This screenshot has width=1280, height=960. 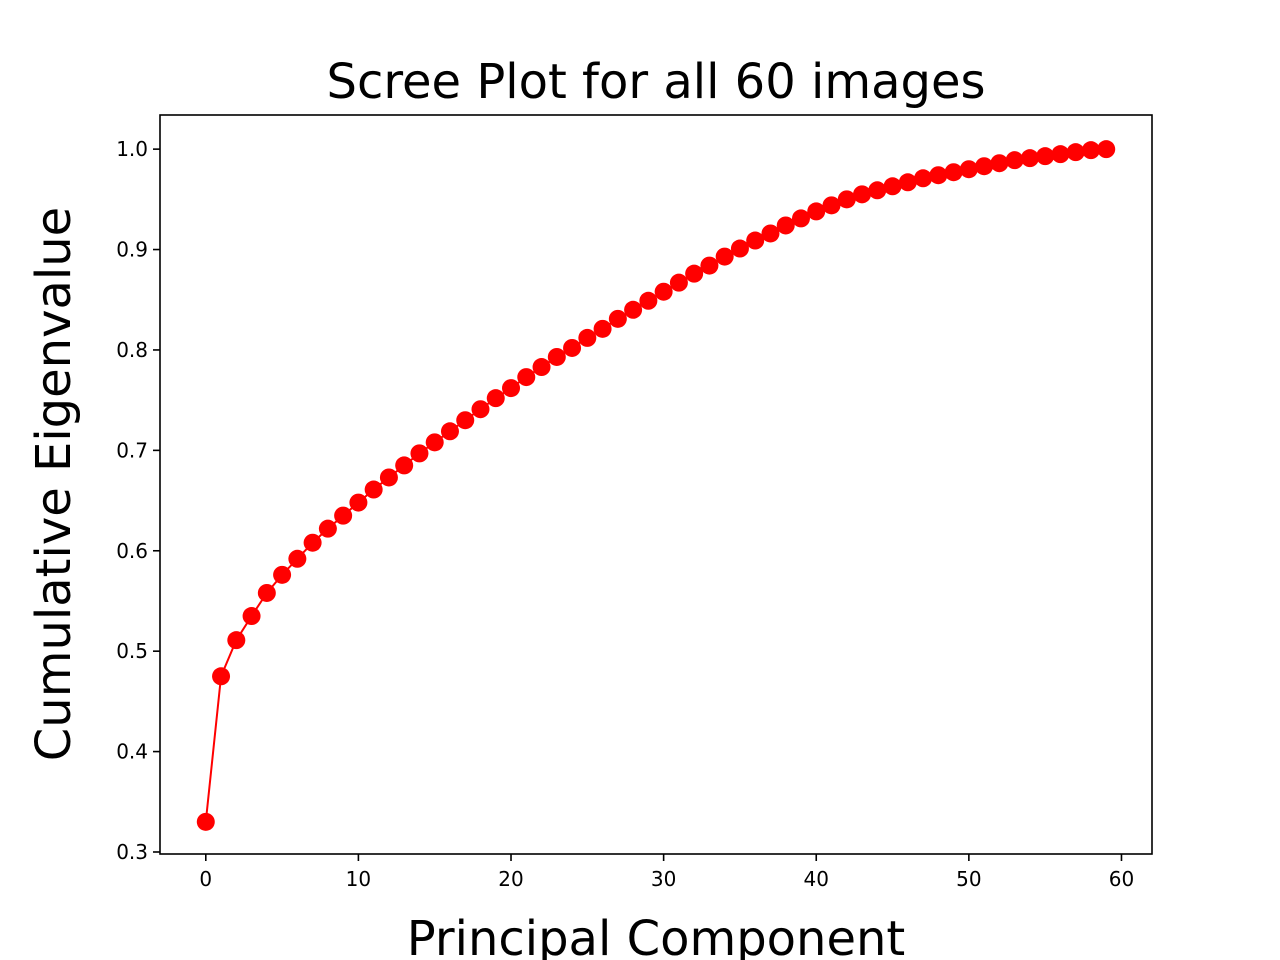 I want to click on y-tick-label: 1.0, so click(x=132, y=149).